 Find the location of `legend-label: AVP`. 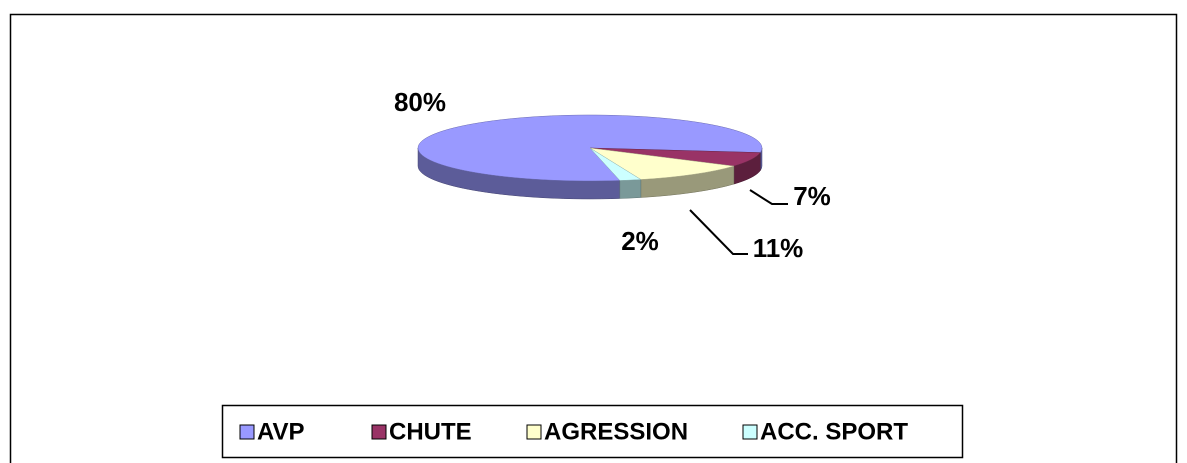

legend-label: AVP is located at coordinates (281, 431).